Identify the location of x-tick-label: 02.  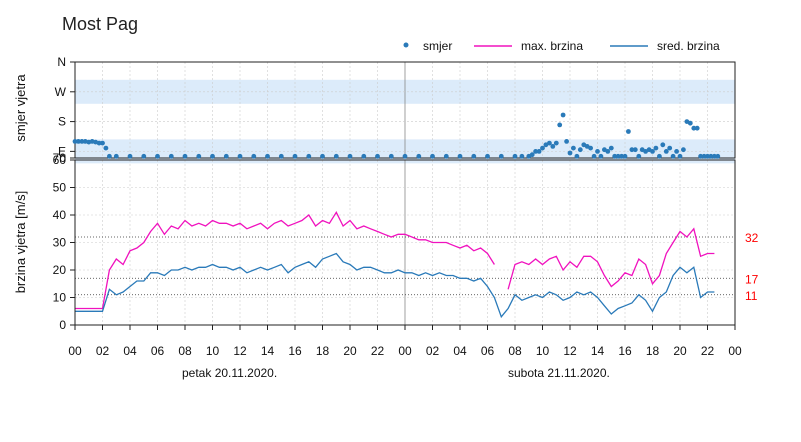
(103, 351).